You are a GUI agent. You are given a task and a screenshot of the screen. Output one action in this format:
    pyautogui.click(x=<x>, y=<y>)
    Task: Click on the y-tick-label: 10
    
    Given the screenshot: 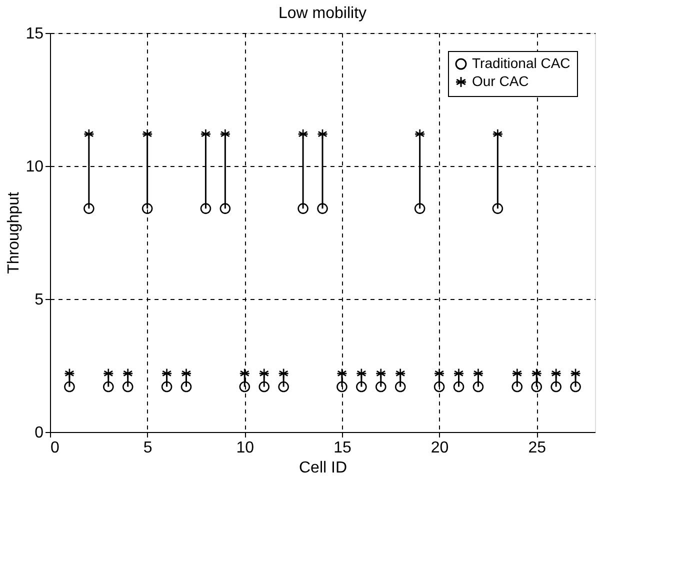 What is the action you would take?
    pyautogui.click(x=35, y=167)
    